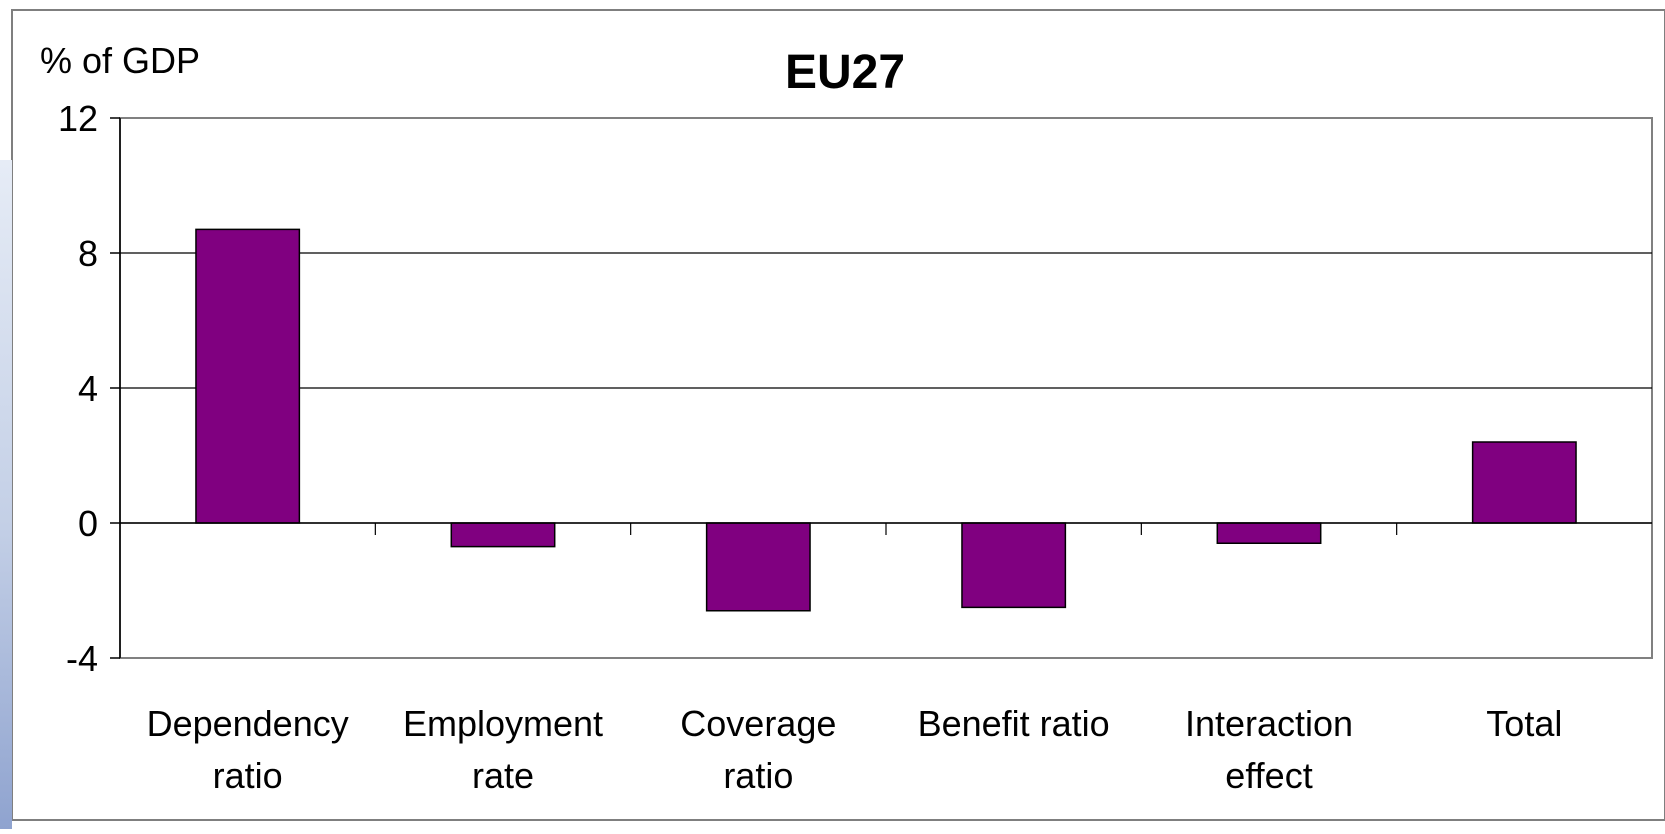 Image resolution: width=1665 pixels, height=834 pixels. What do you see at coordinates (758, 775) in the screenshot?
I see `x-category-label-2-line-1: ratio` at bounding box center [758, 775].